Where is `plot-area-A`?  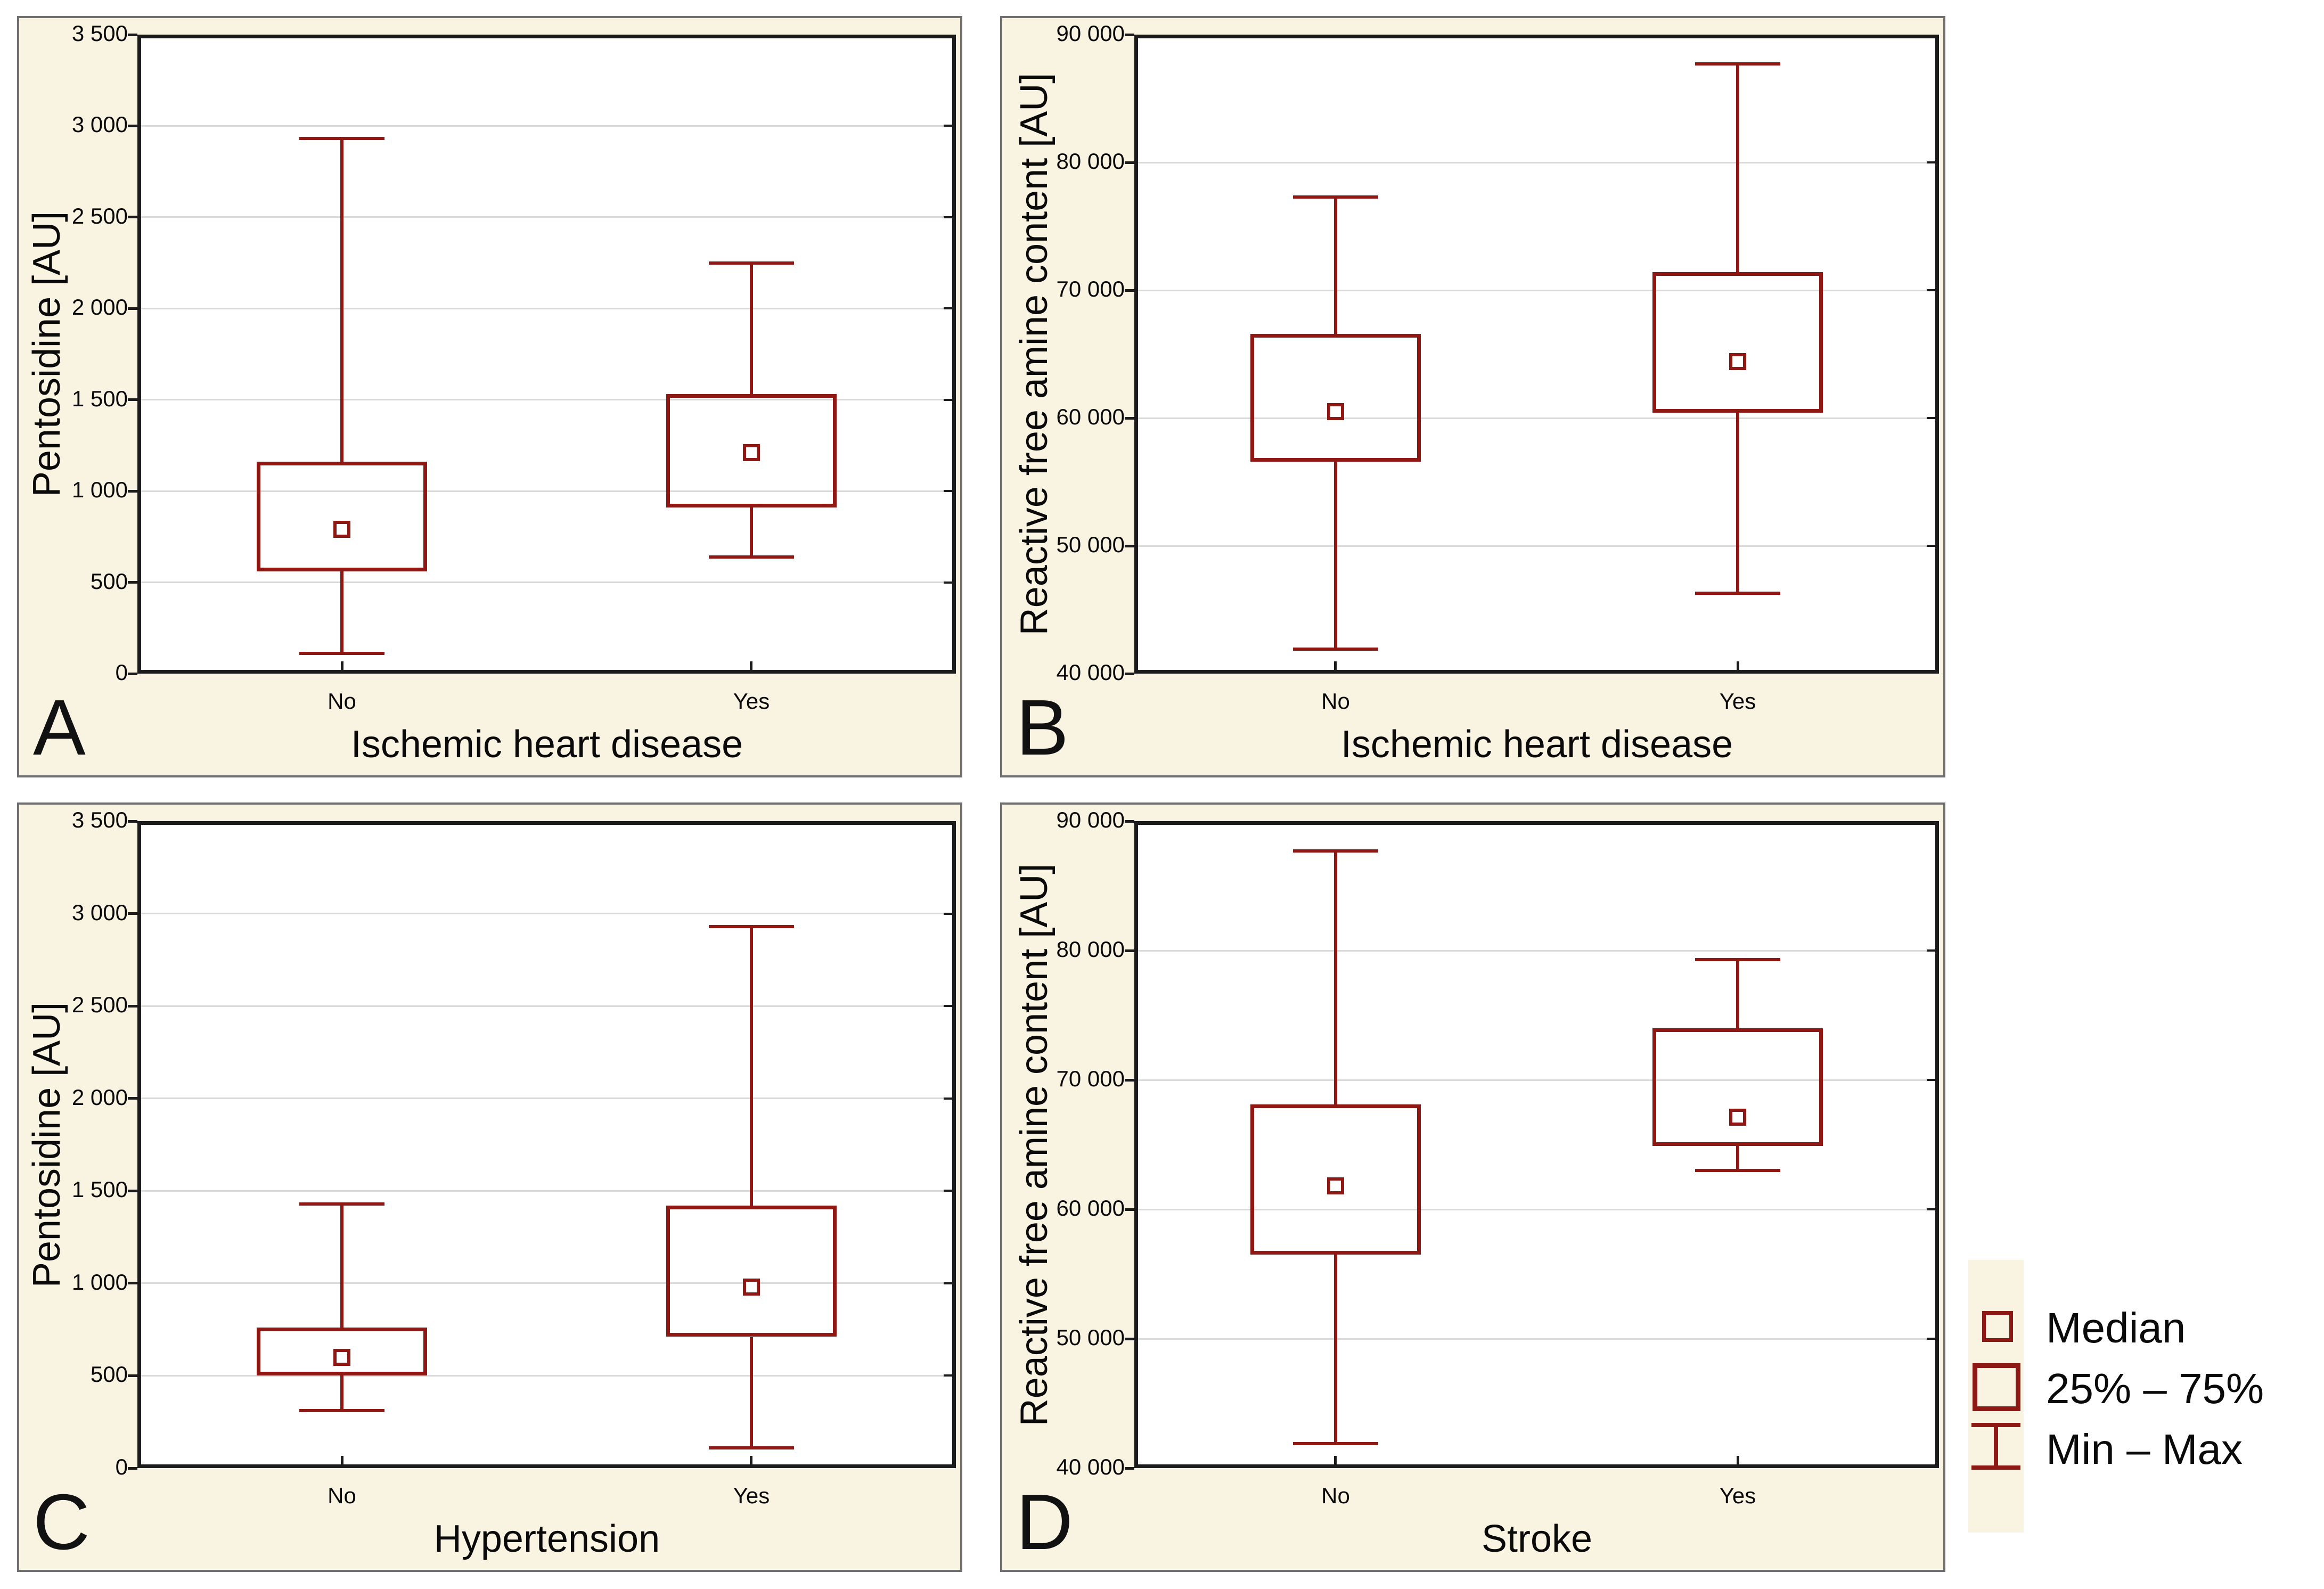 plot-area-A is located at coordinates (546, 355).